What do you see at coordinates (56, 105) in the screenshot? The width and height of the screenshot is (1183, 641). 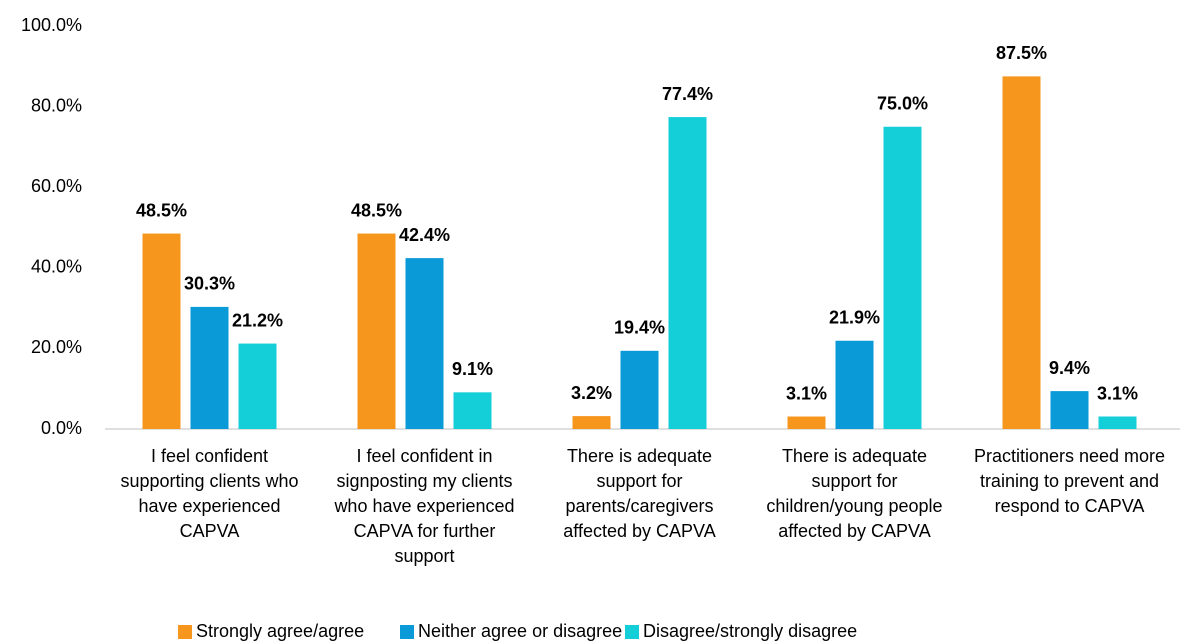 I see `y-tick-label: 80.0%` at bounding box center [56, 105].